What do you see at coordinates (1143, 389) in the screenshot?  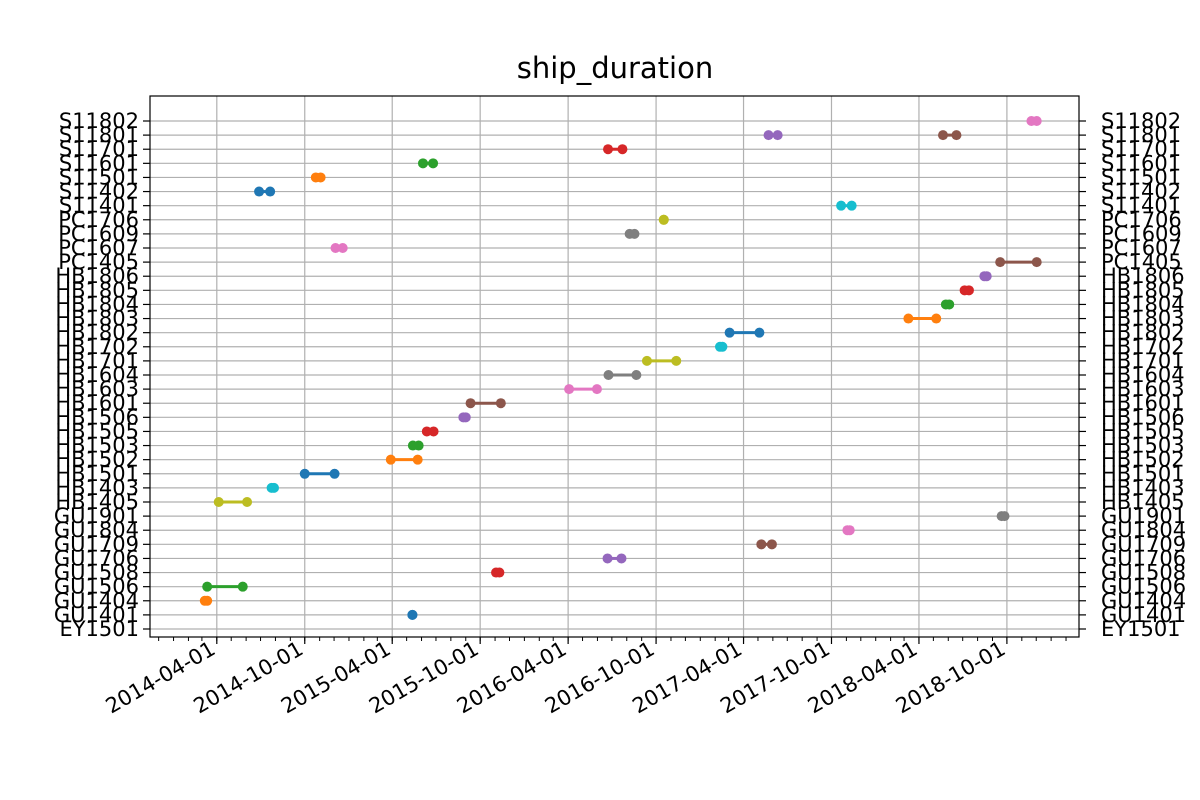 I see `y-tick-label-right: HB1603` at bounding box center [1143, 389].